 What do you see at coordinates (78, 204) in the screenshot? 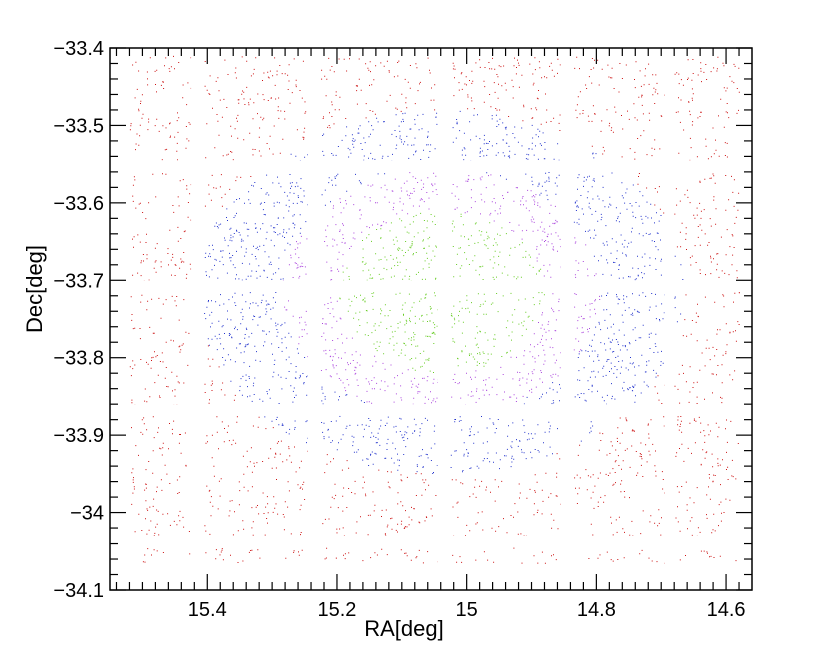
I see `y-tick-label: −33.6` at bounding box center [78, 204].